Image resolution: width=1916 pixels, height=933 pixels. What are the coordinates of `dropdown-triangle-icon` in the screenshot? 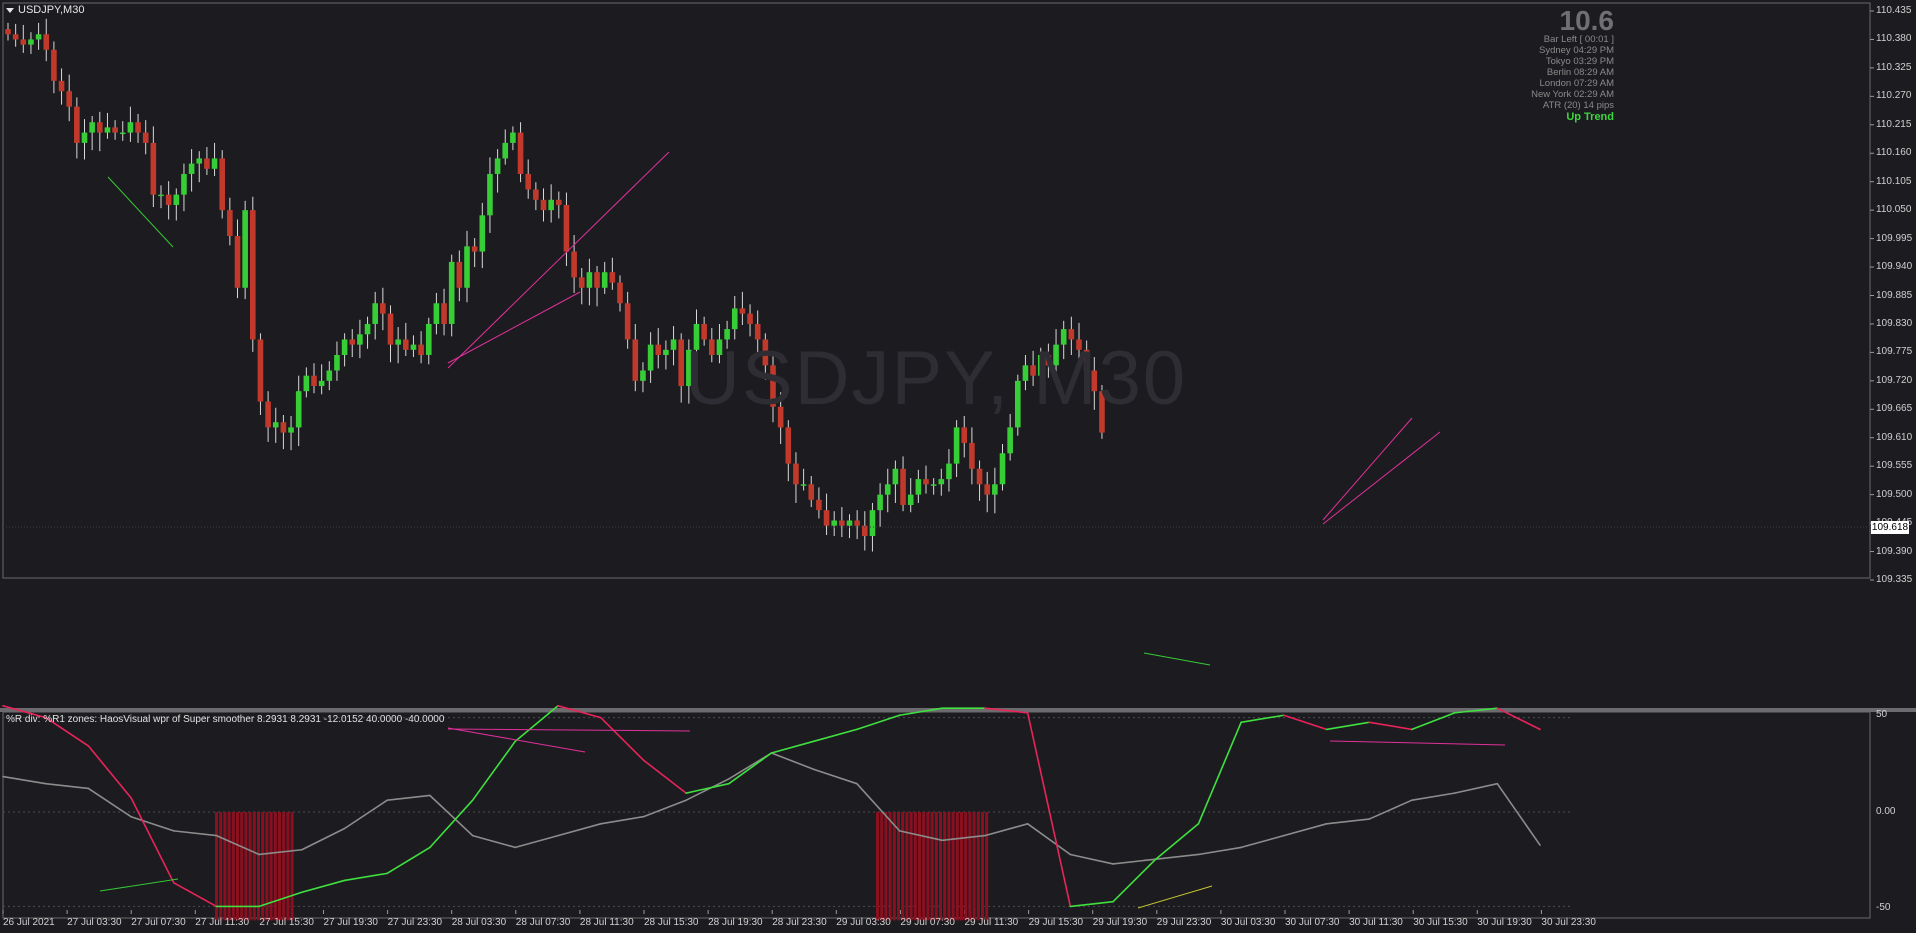 It's located at (10, 10).